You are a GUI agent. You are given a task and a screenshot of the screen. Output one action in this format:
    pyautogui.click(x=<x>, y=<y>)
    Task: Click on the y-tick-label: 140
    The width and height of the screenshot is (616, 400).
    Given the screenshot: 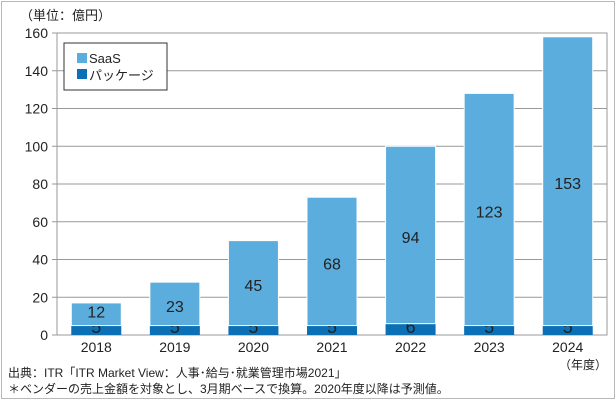 What is the action you would take?
    pyautogui.click(x=37, y=71)
    